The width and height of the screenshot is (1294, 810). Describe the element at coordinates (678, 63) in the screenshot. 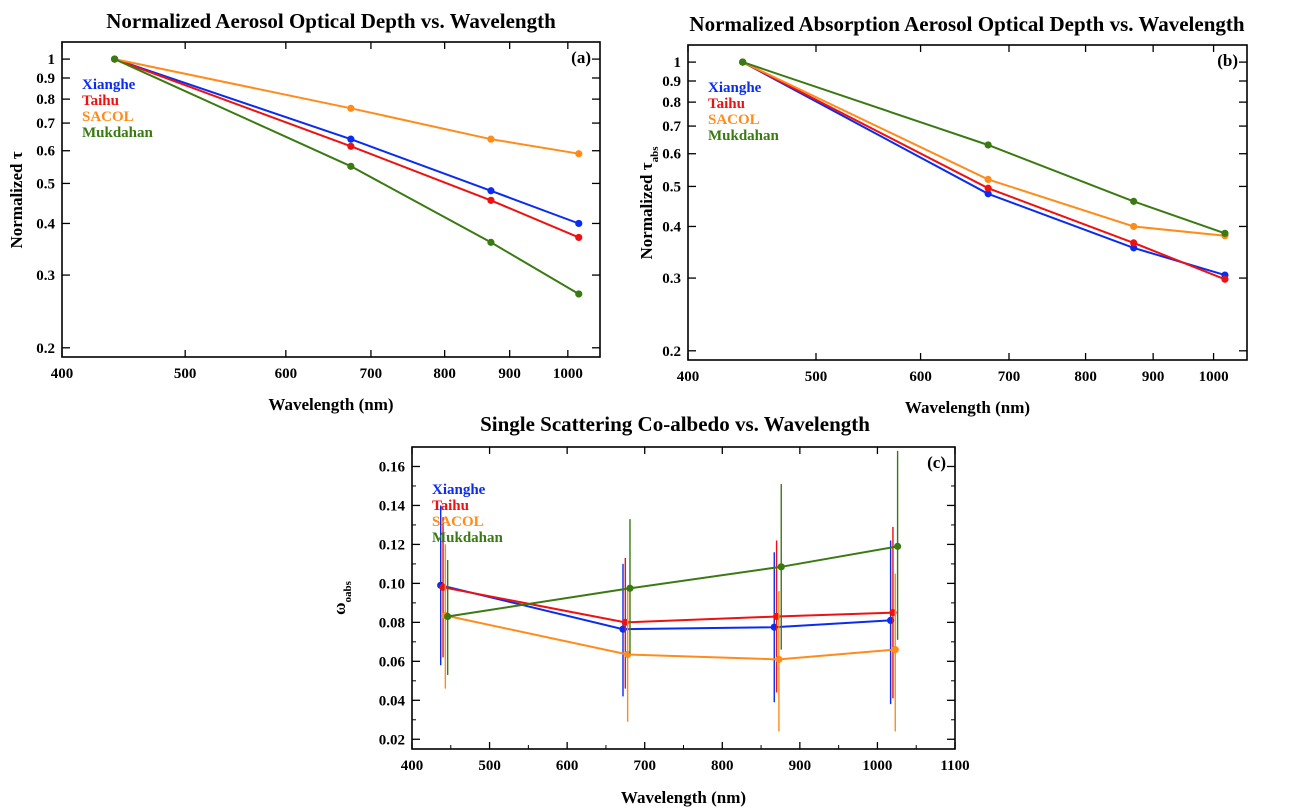

I see `y-tick-label: 1` at that location.